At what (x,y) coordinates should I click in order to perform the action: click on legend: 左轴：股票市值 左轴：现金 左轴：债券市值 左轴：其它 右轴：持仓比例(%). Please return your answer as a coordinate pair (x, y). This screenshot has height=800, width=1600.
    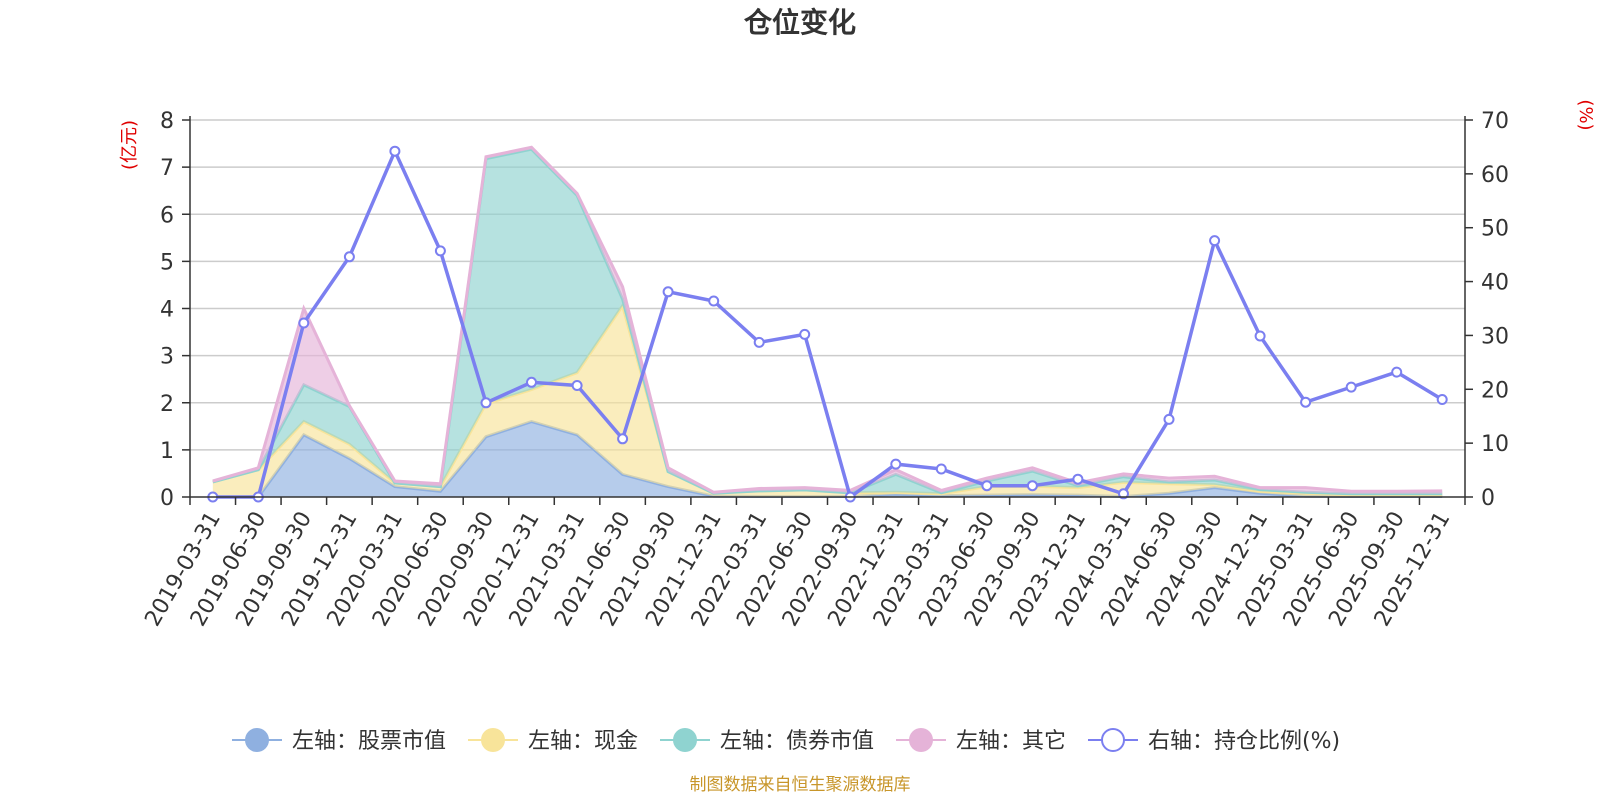
    Looking at the image, I should click on (786, 741).